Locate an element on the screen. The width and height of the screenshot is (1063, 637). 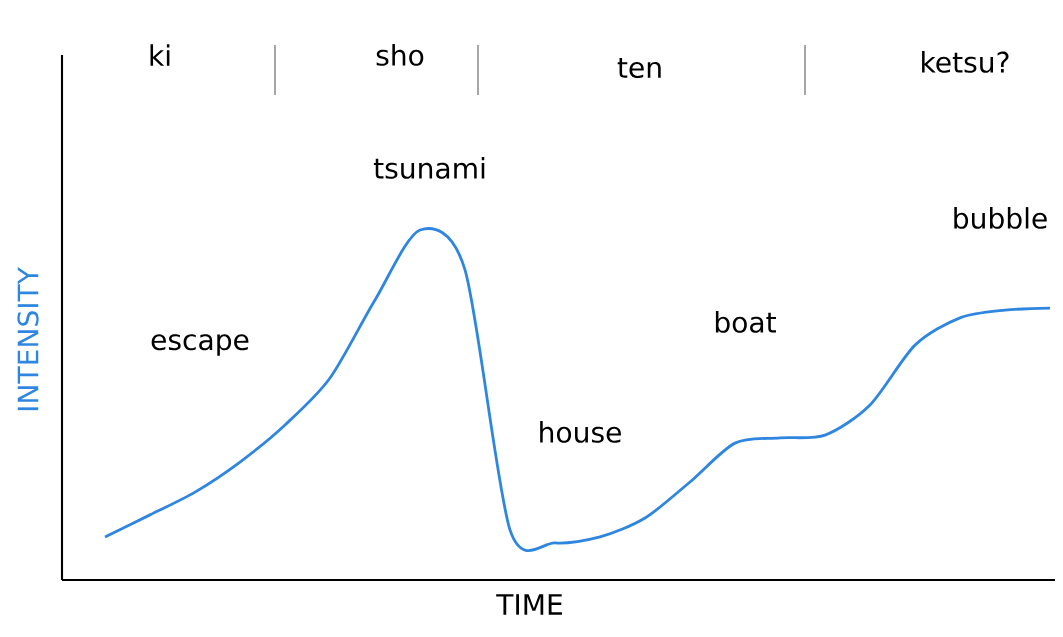
annotation: house is located at coordinates (580, 432).